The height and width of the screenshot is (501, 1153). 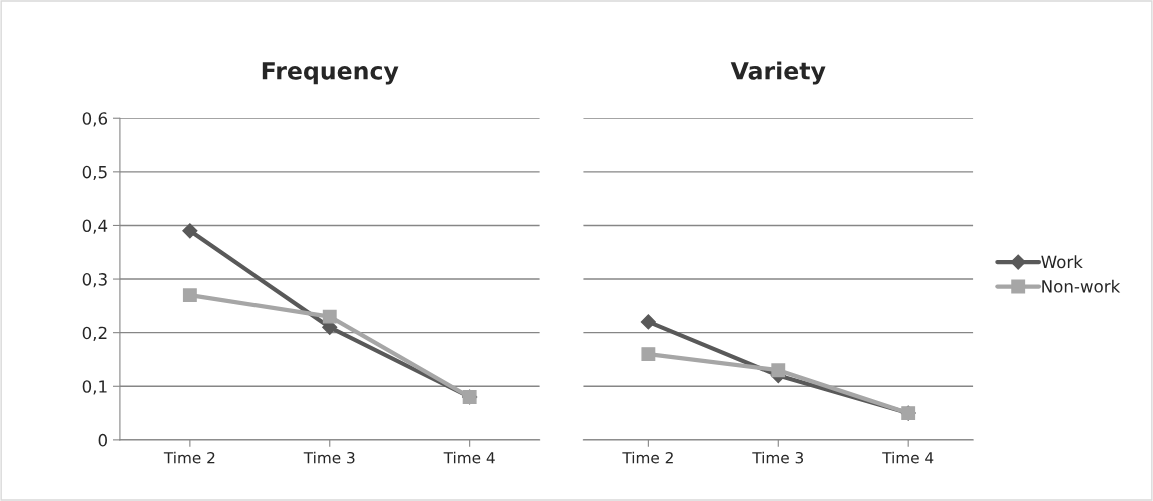 I want to click on y-tick-label: 0,3, so click(x=94, y=280).